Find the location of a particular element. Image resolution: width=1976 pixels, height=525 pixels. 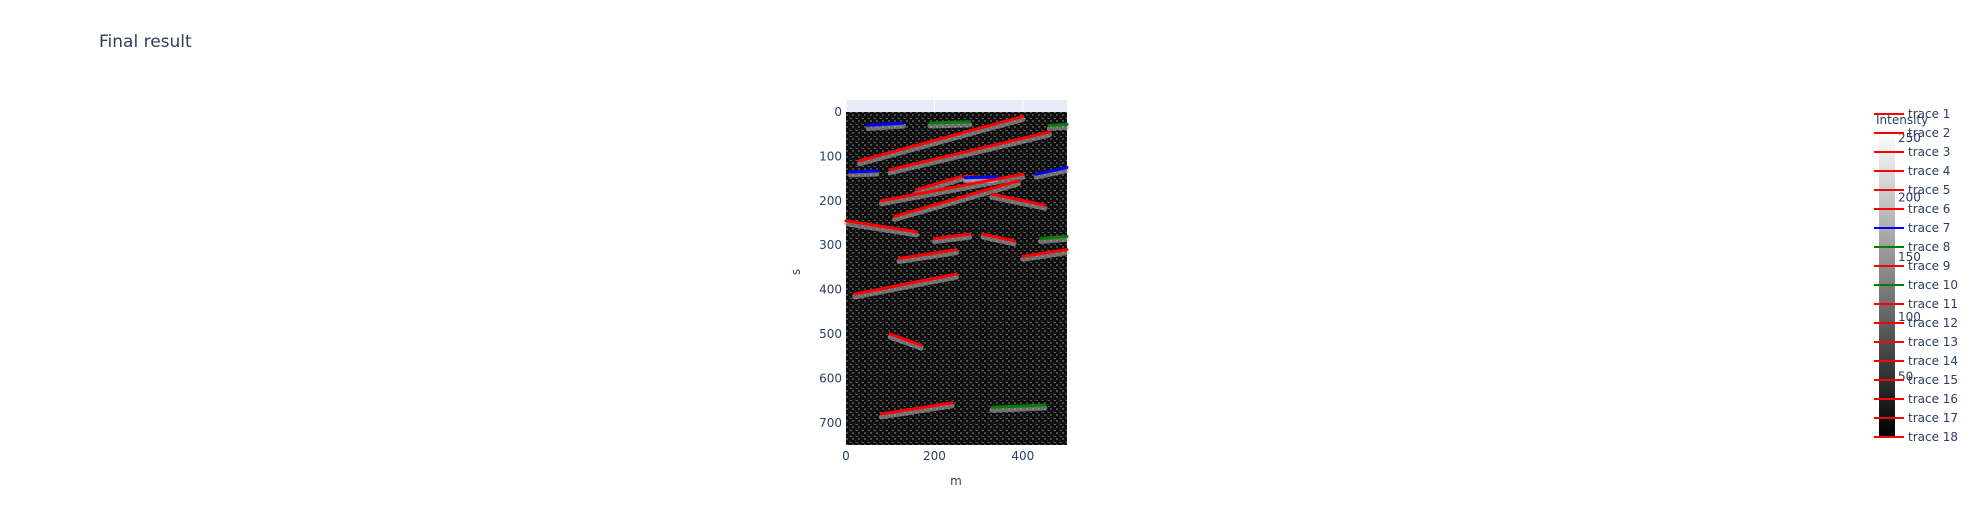

y-tick-label: 0 is located at coordinates (838, 112).